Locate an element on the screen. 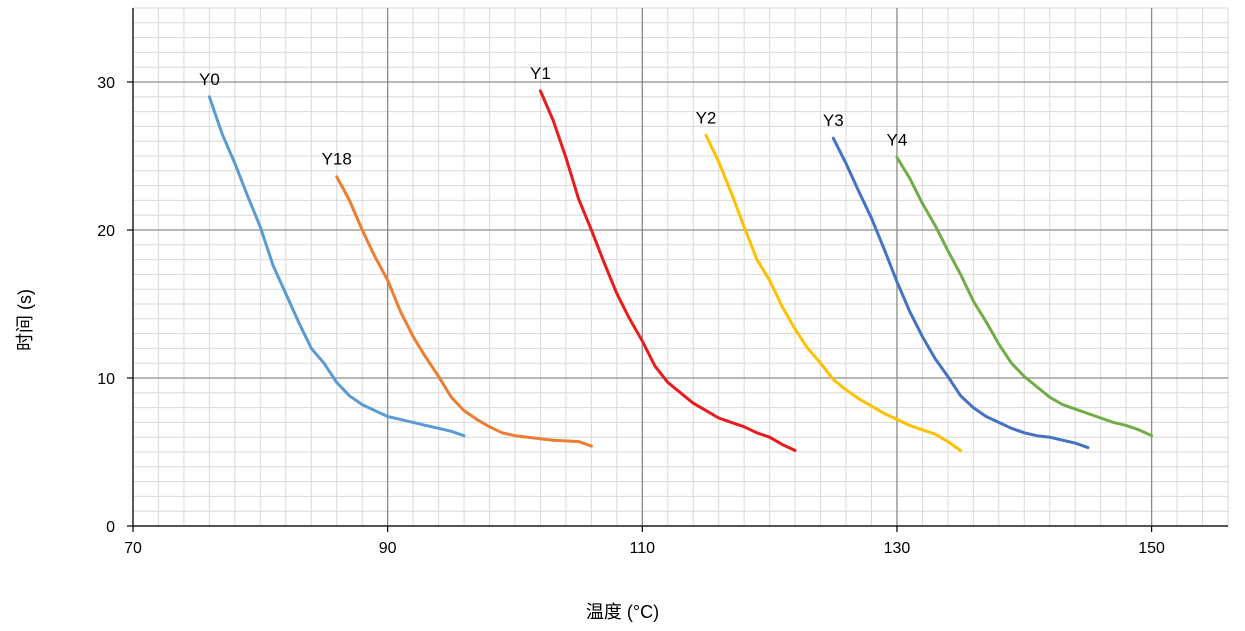 The width and height of the screenshot is (1245, 631). y-axis-title: 时间 (s) is located at coordinates (25, 320).